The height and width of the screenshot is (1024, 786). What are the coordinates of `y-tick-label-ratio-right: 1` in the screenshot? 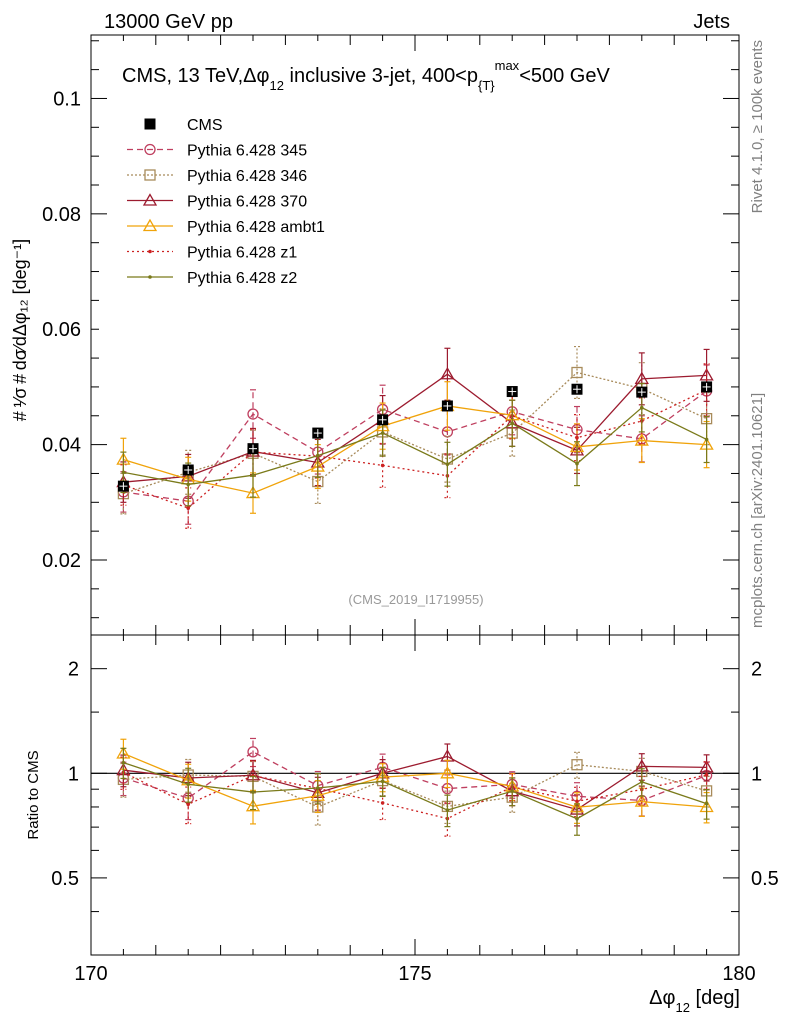 It's located at (756, 774).